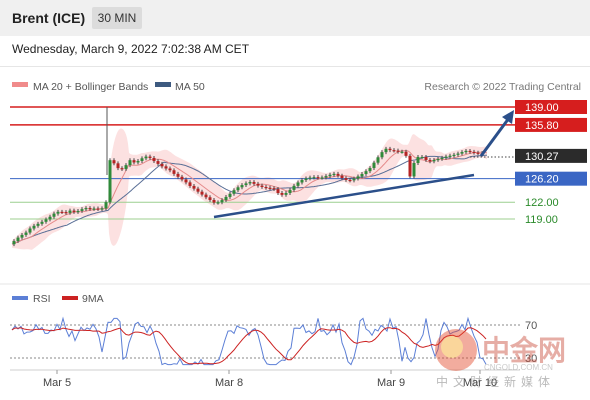 The height and width of the screenshot is (400, 590). I want to click on level-tag-126.20, so click(551, 178).